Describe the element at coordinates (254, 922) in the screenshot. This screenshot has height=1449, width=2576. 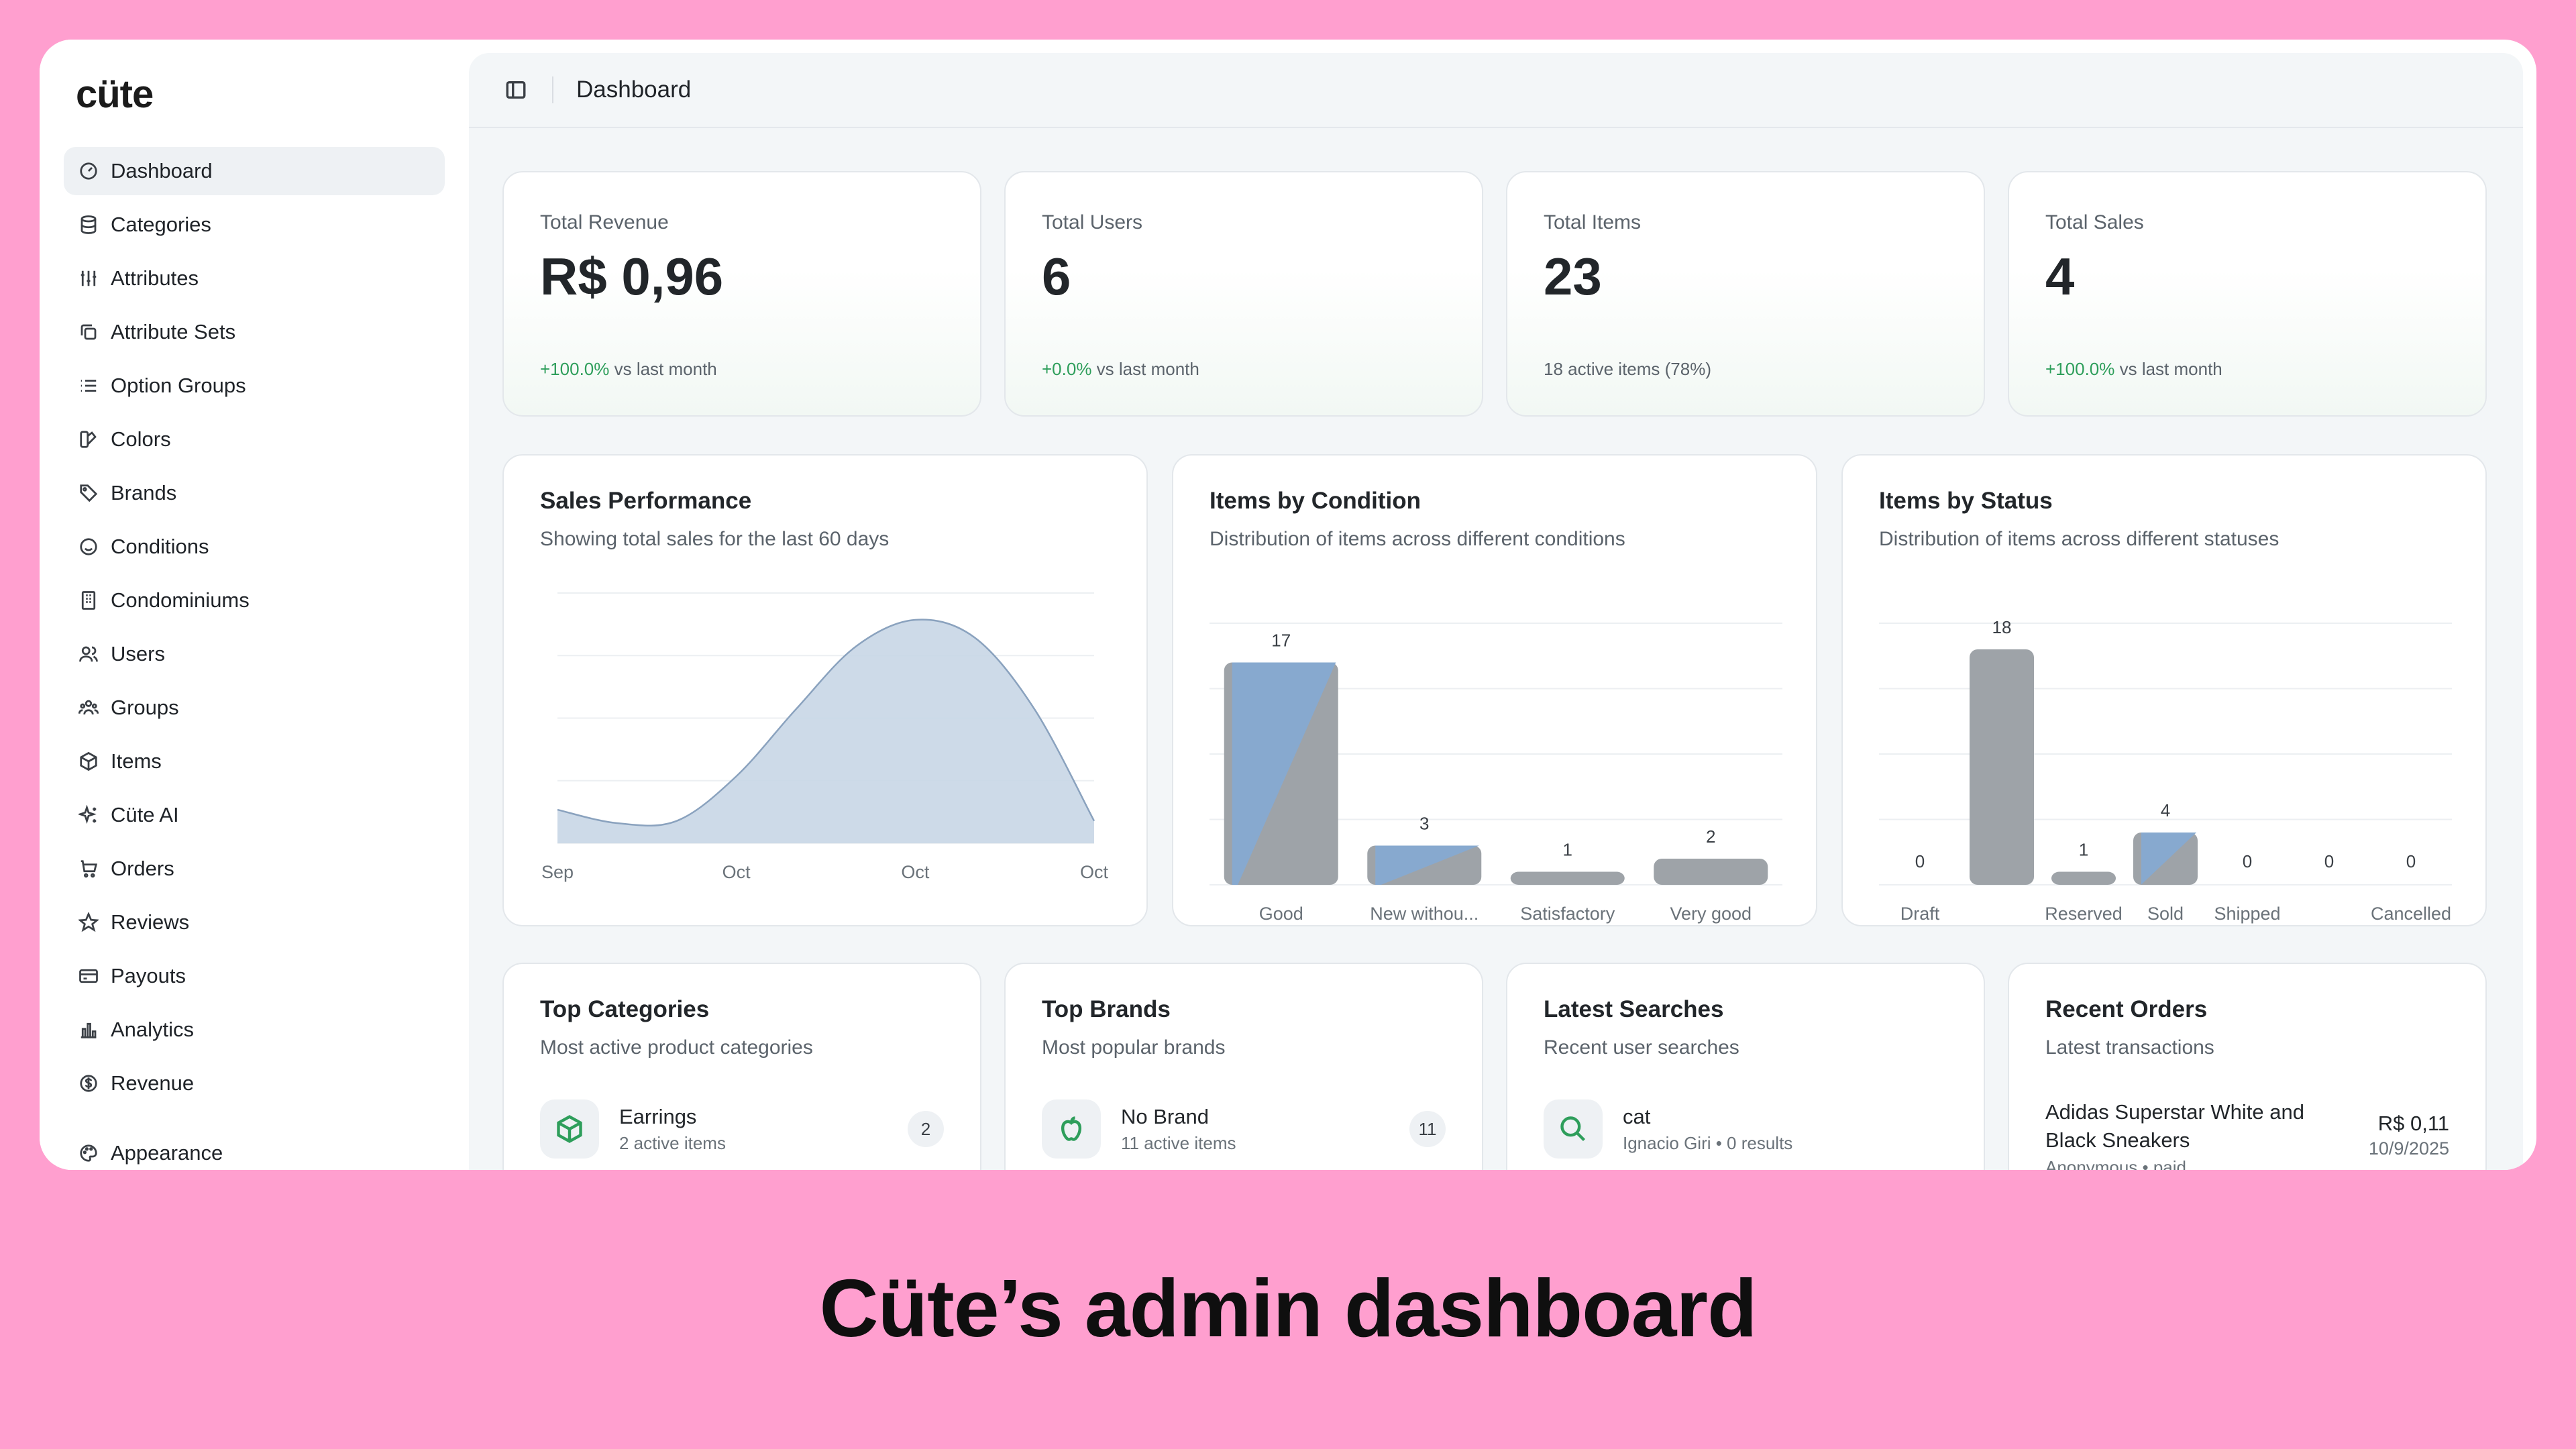
I see `sidebar-item-reviews: Reviews` at that location.